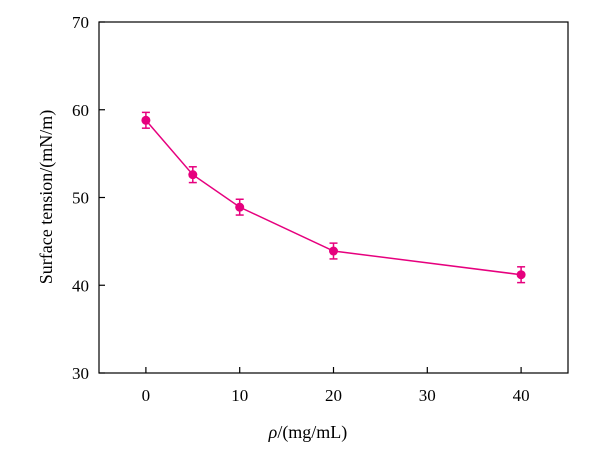 The image size is (599, 453). What do you see at coordinates (46, 197) in the screenshot?
I see `y-axis-label: Surface tension/(mN/m)` at bounding box center [46, 197].